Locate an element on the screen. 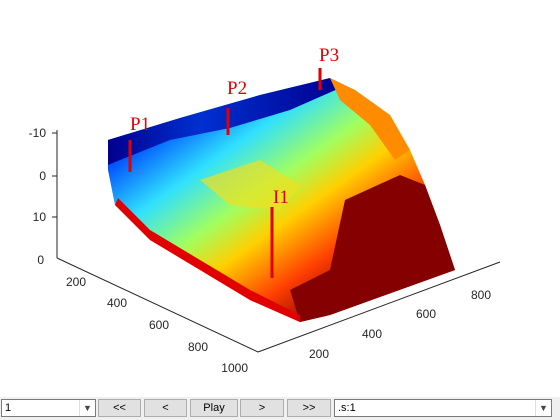 This screenshot has width=560, height=420. well-label: I1 is located at coordinates (281, 197).